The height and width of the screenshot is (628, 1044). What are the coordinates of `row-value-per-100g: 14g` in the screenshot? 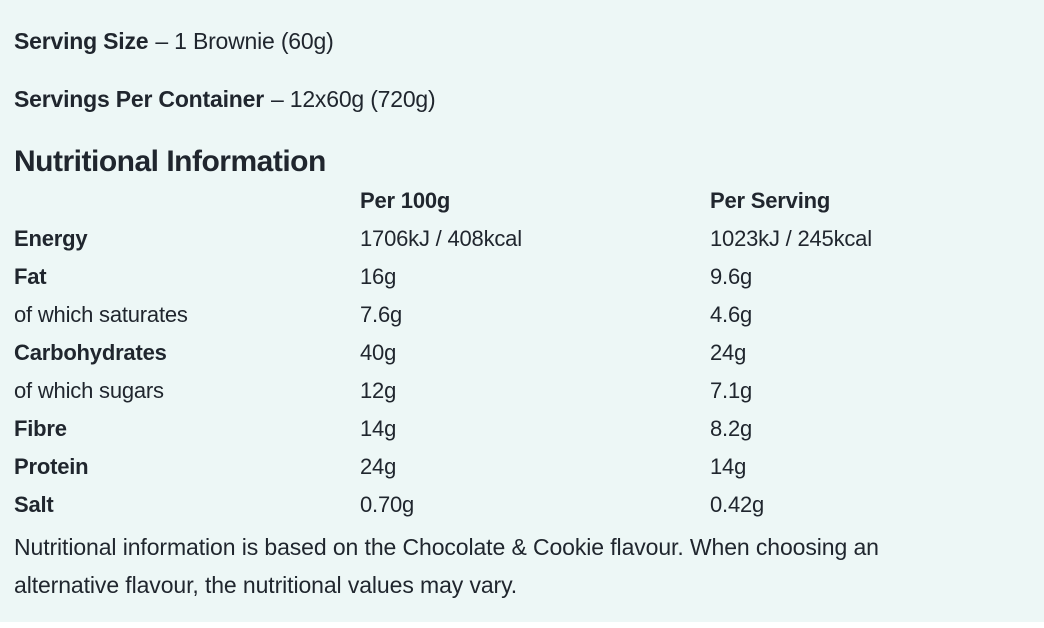 It's located at (378, 428).